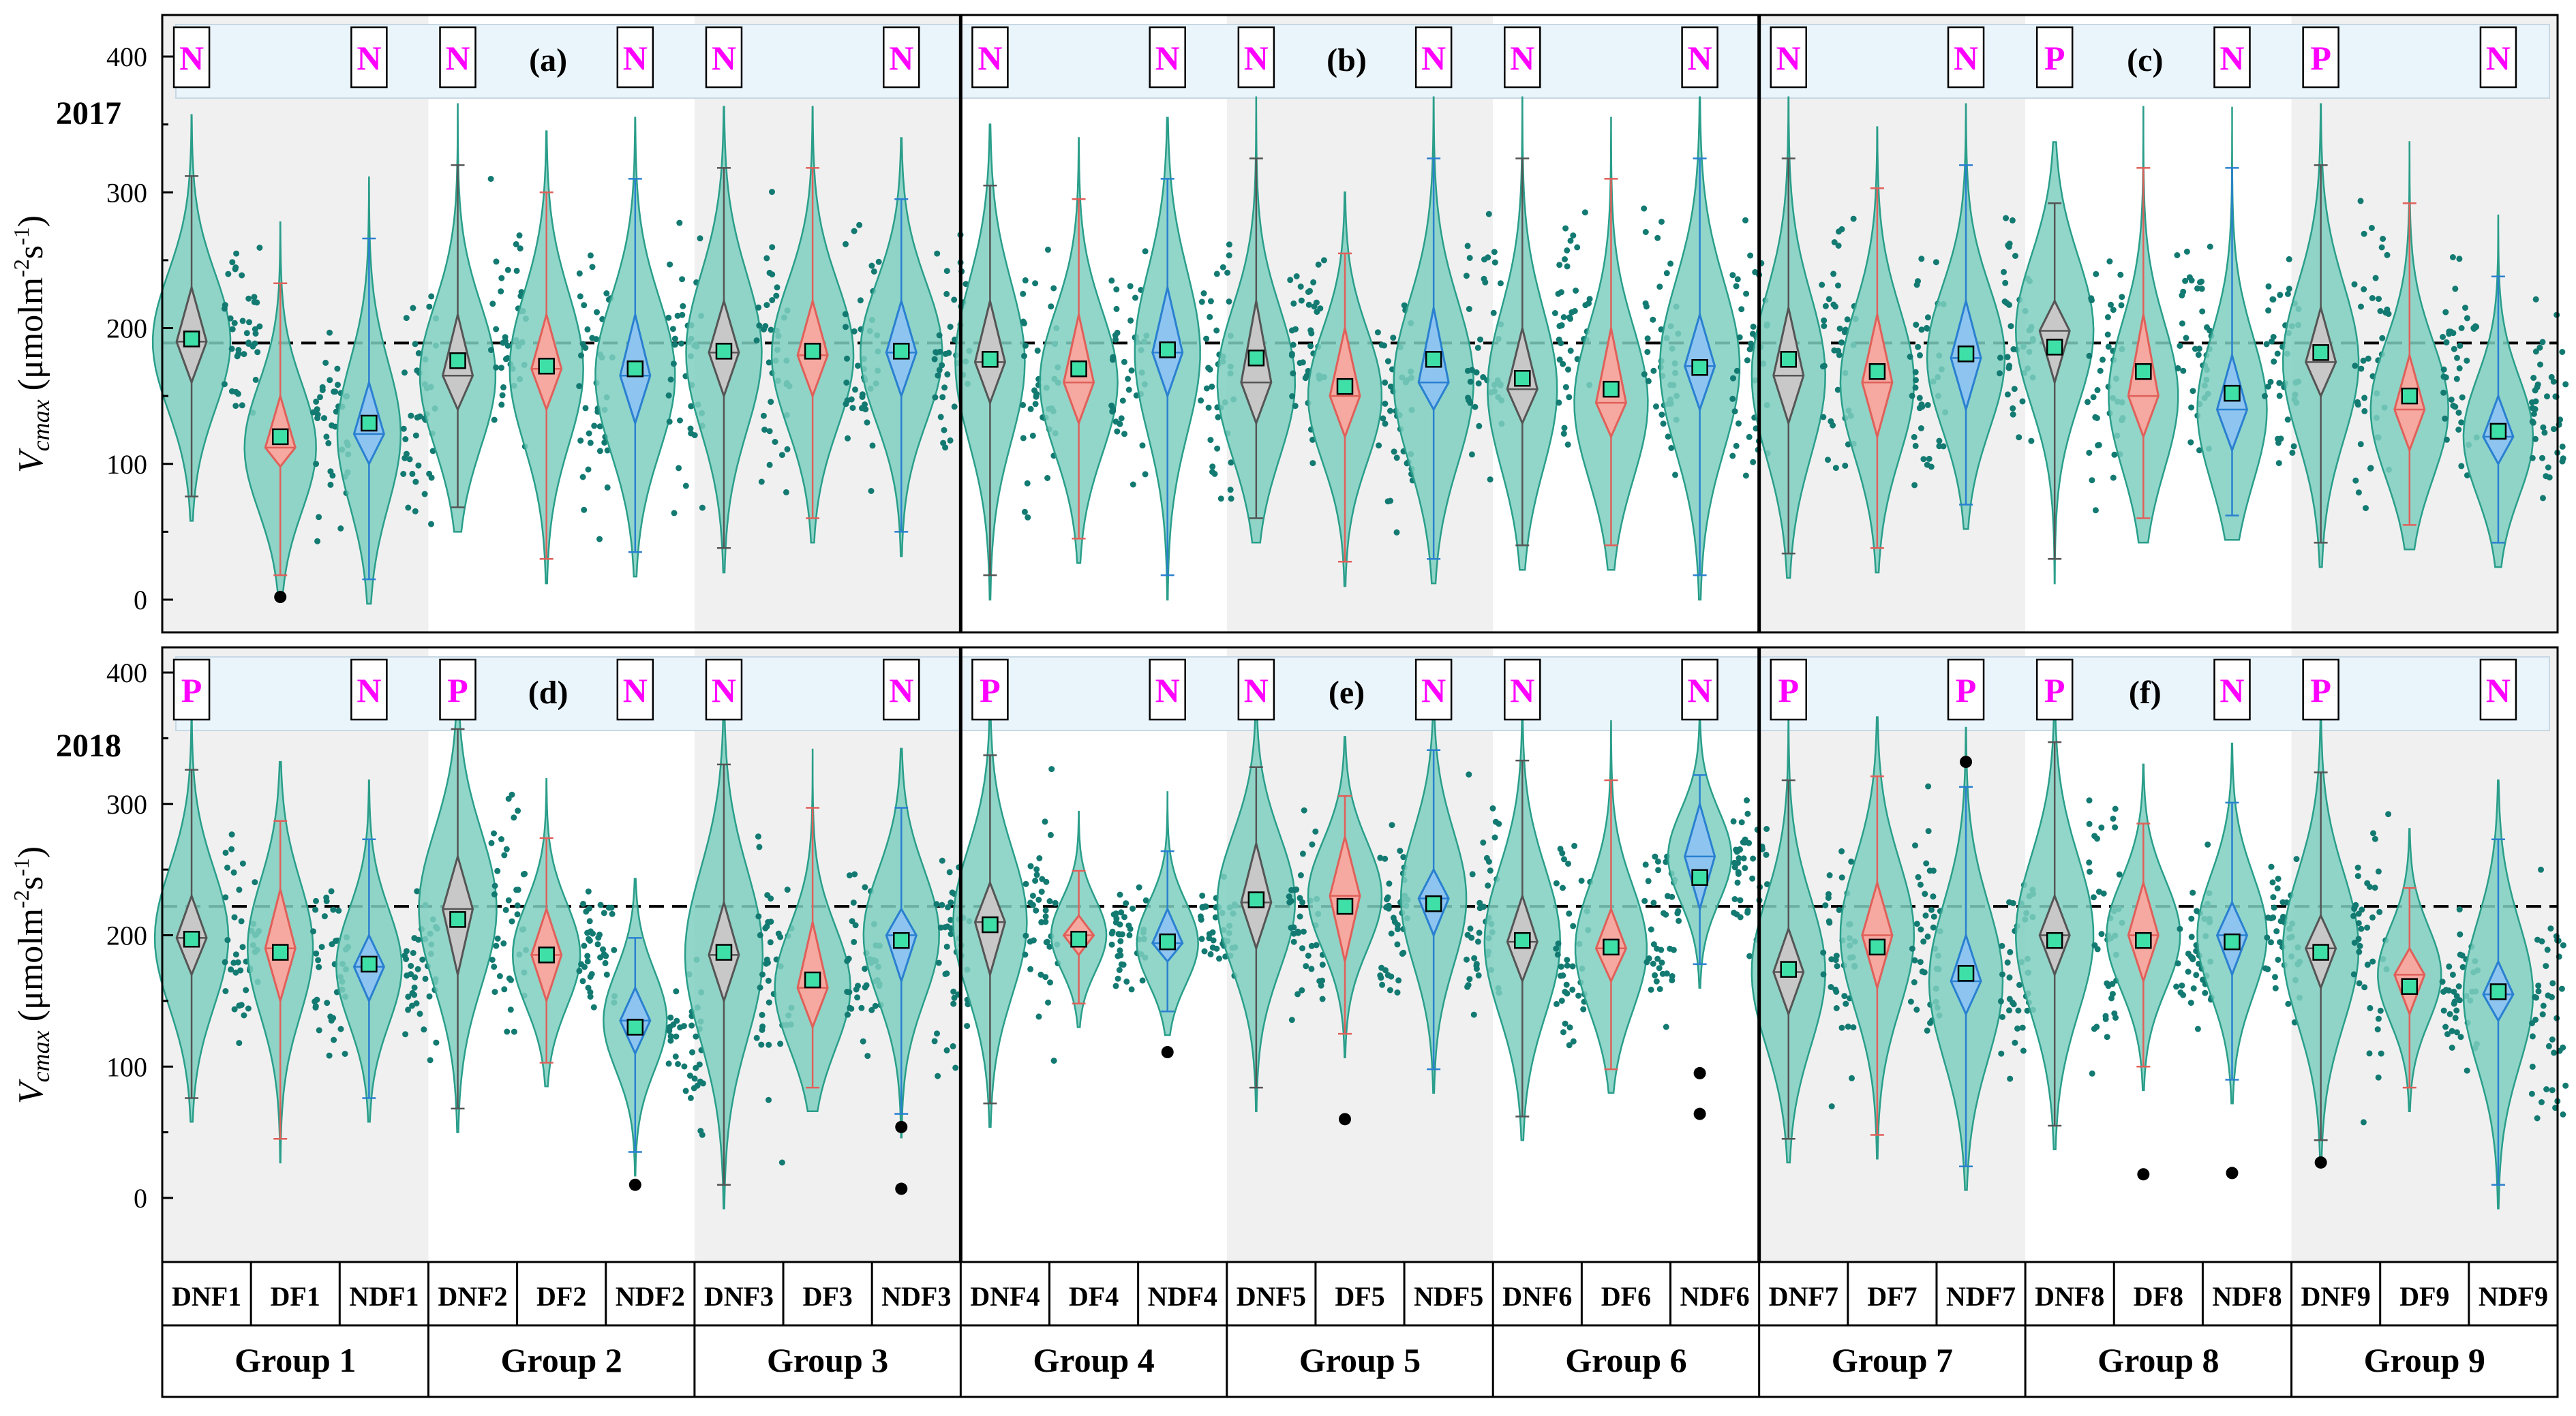 The height and width of the screenshot is (1416, 2576). I want to click on significance-badge-text: N, so click(2499, 690).